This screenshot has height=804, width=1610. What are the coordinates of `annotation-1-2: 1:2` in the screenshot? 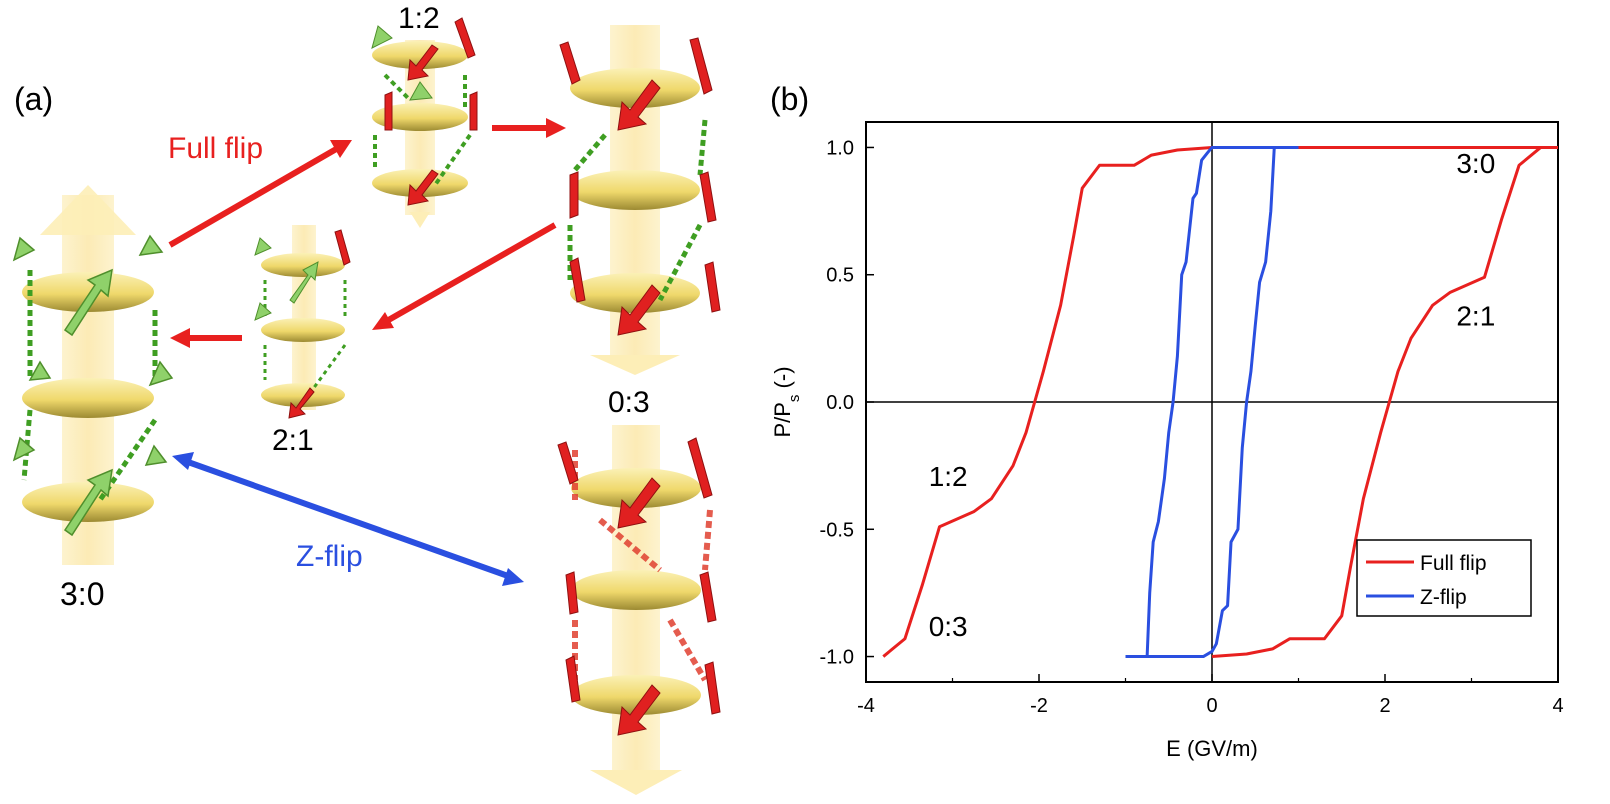 It's located at (948, 476).